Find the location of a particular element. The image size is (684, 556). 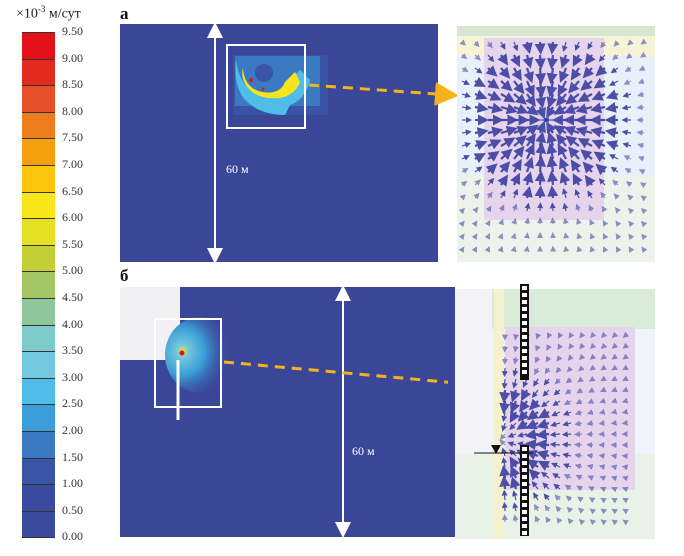

panel-b-callout-arrow is located at coordinates (350, 377).